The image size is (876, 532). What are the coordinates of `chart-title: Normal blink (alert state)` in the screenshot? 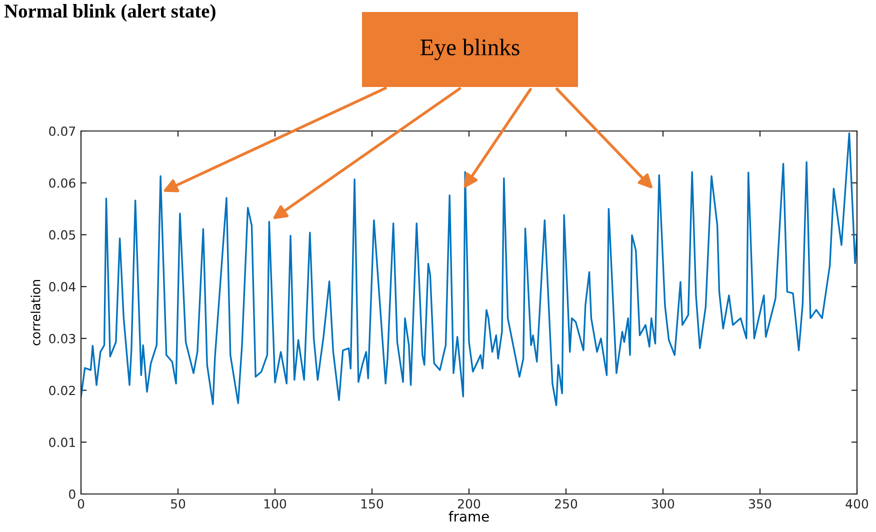 It's located at (110, 13).